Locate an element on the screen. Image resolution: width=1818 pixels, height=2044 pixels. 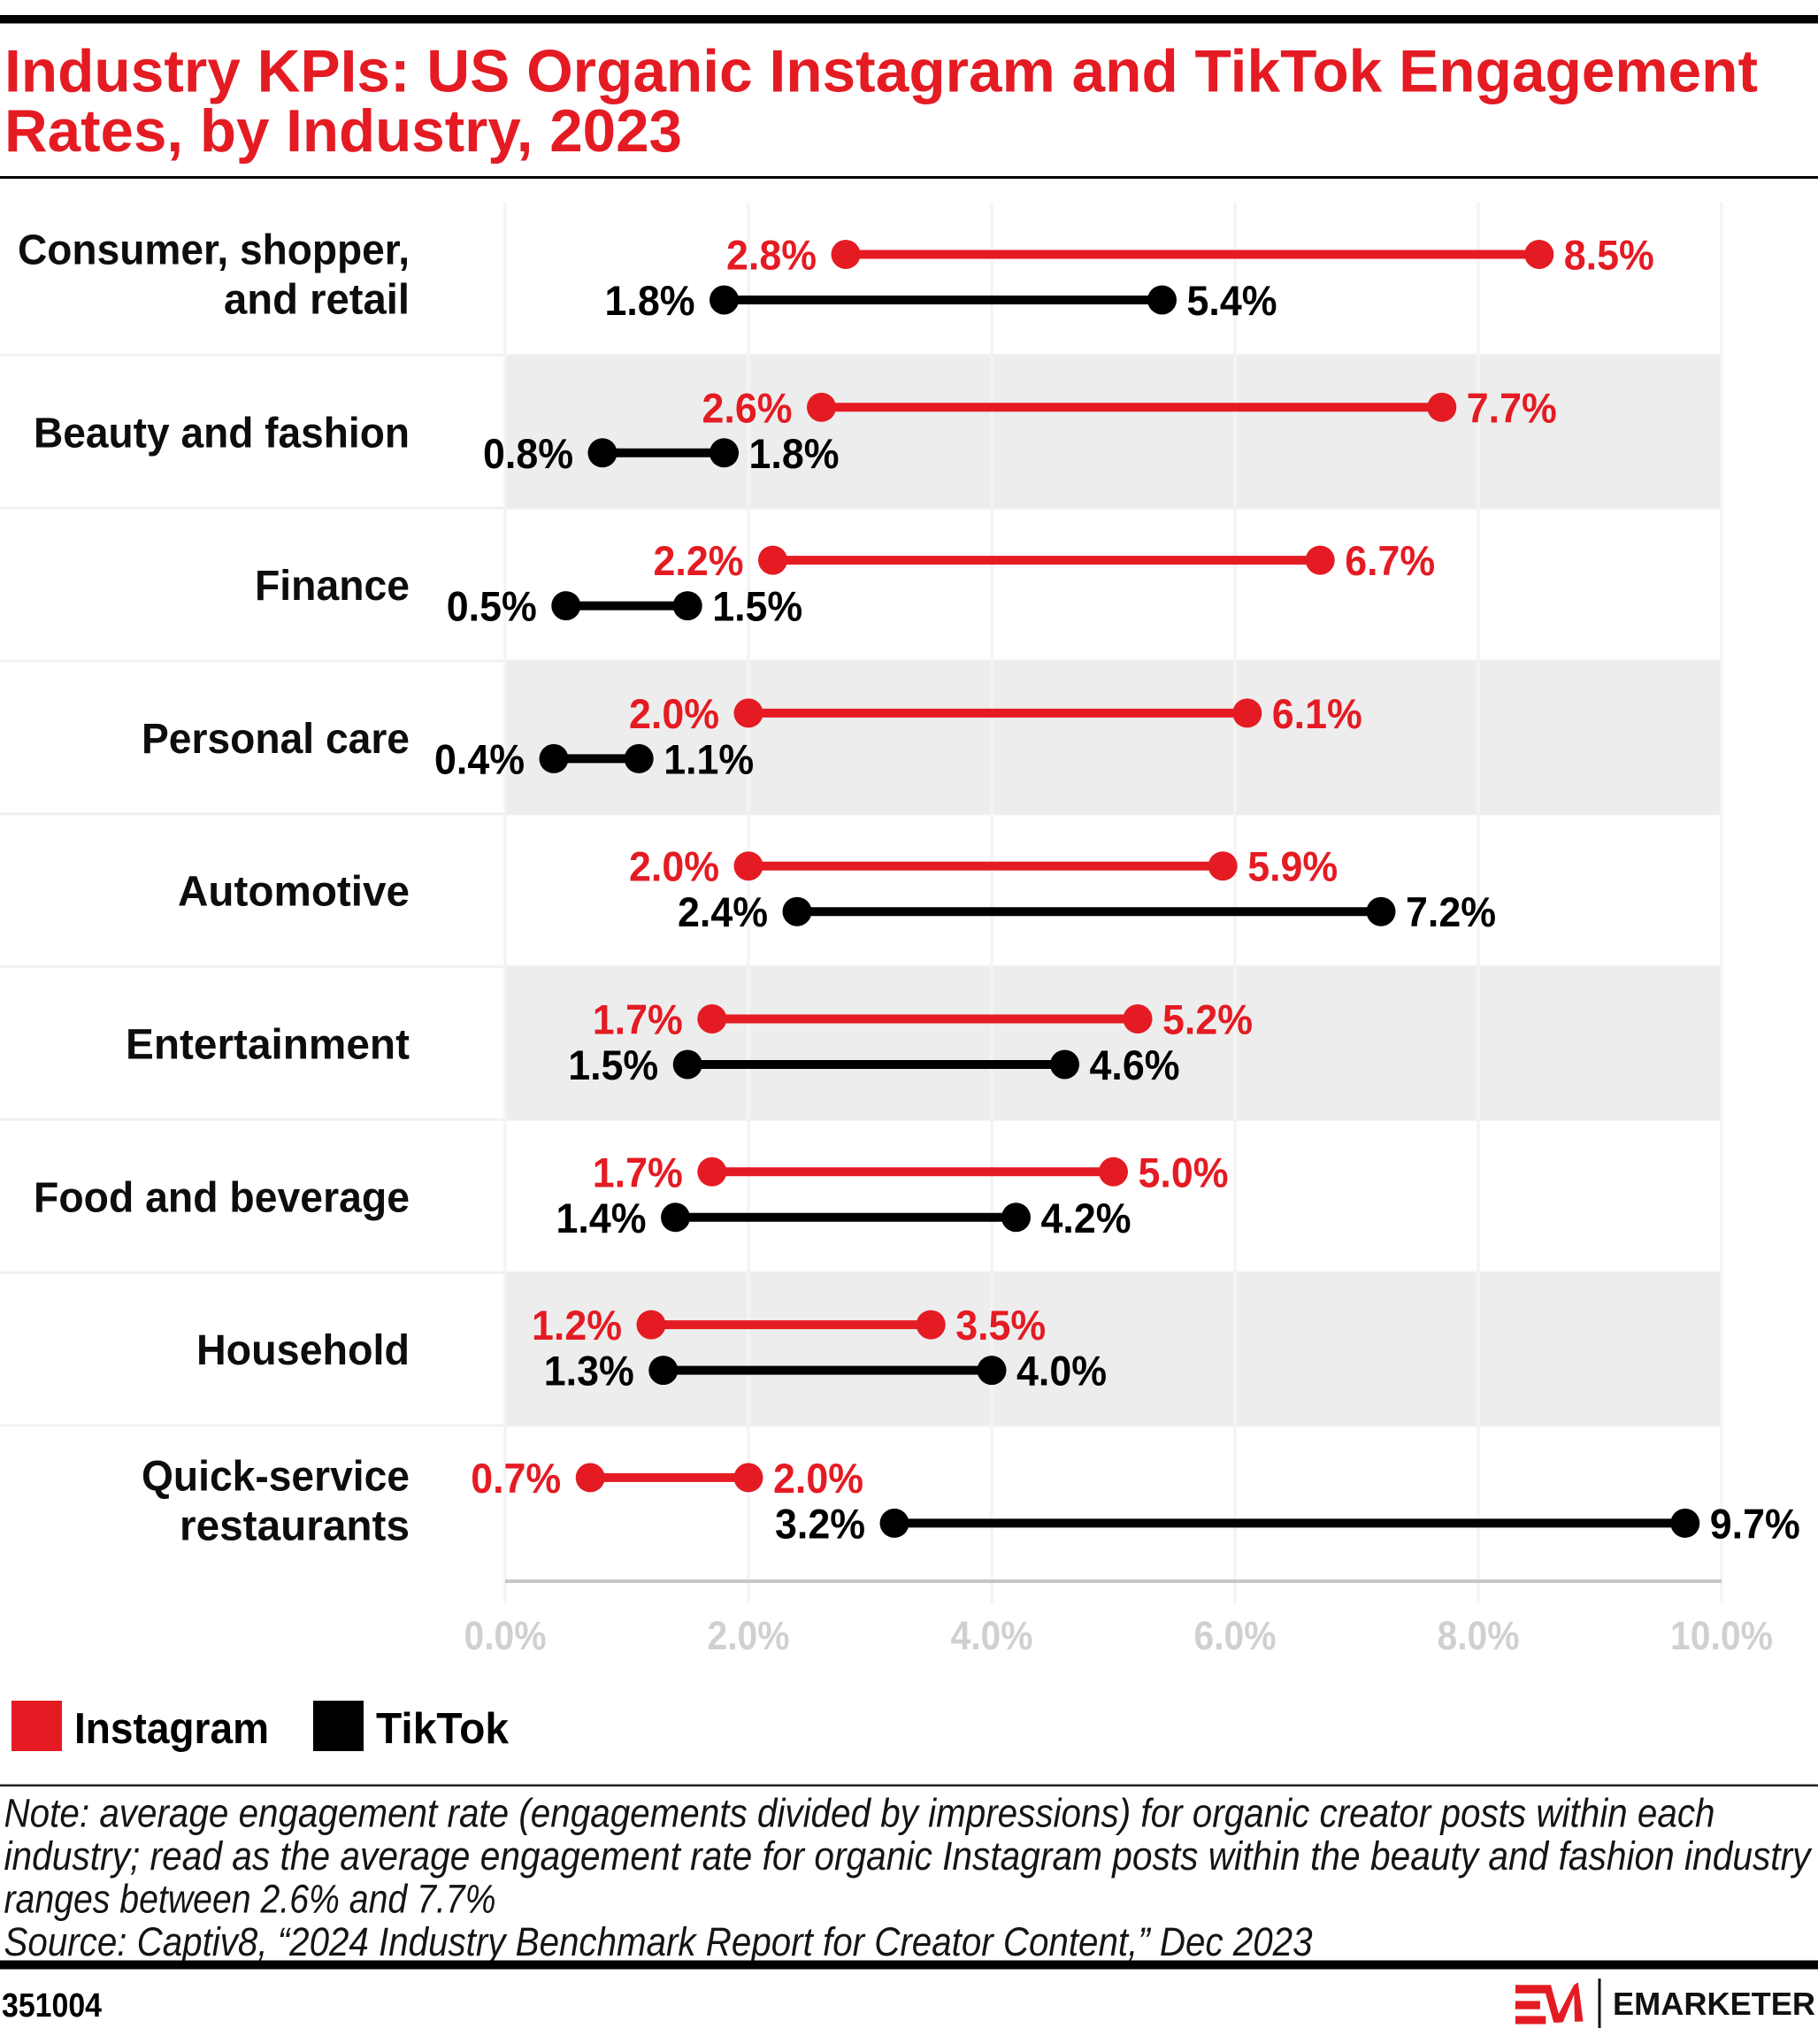
svg-text: 7.7% is located at coordinates (1512, 407).